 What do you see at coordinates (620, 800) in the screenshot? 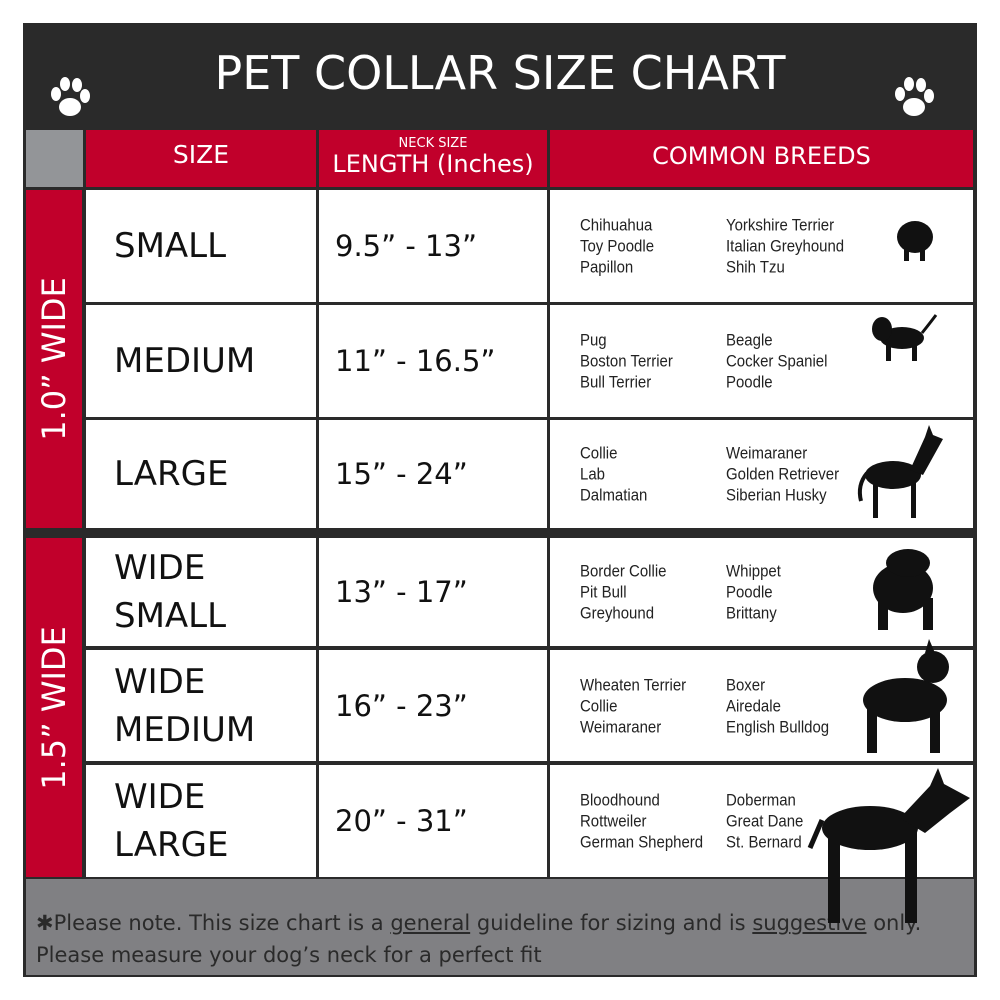
I see `breed-name: Bloodhound` at bounding box center [620, 800].